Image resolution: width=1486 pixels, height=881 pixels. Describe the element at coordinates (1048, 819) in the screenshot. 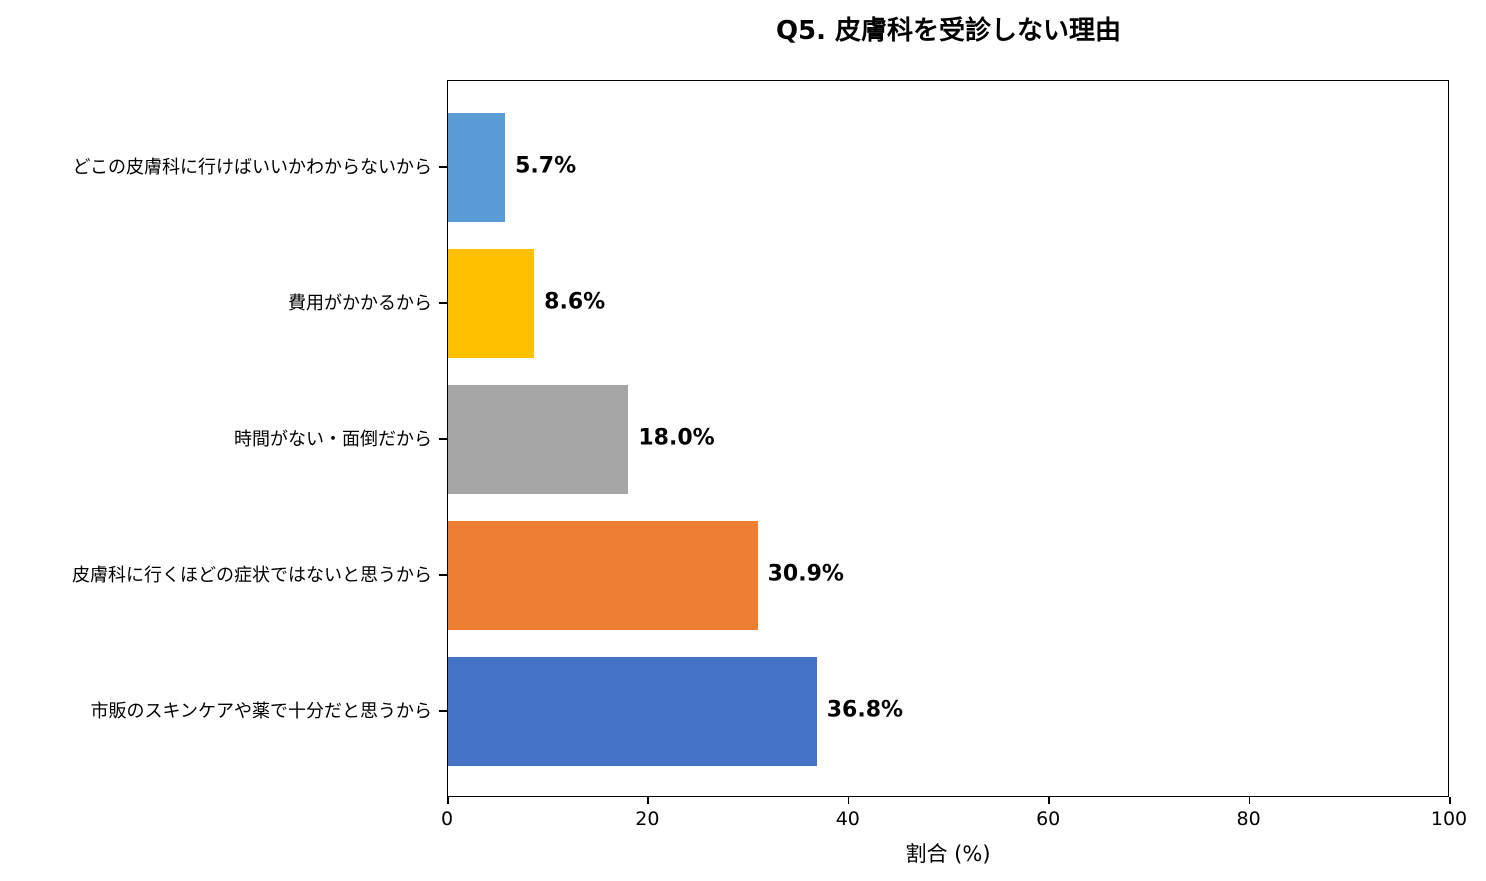

I see `x-tick-label: 60` at that location.